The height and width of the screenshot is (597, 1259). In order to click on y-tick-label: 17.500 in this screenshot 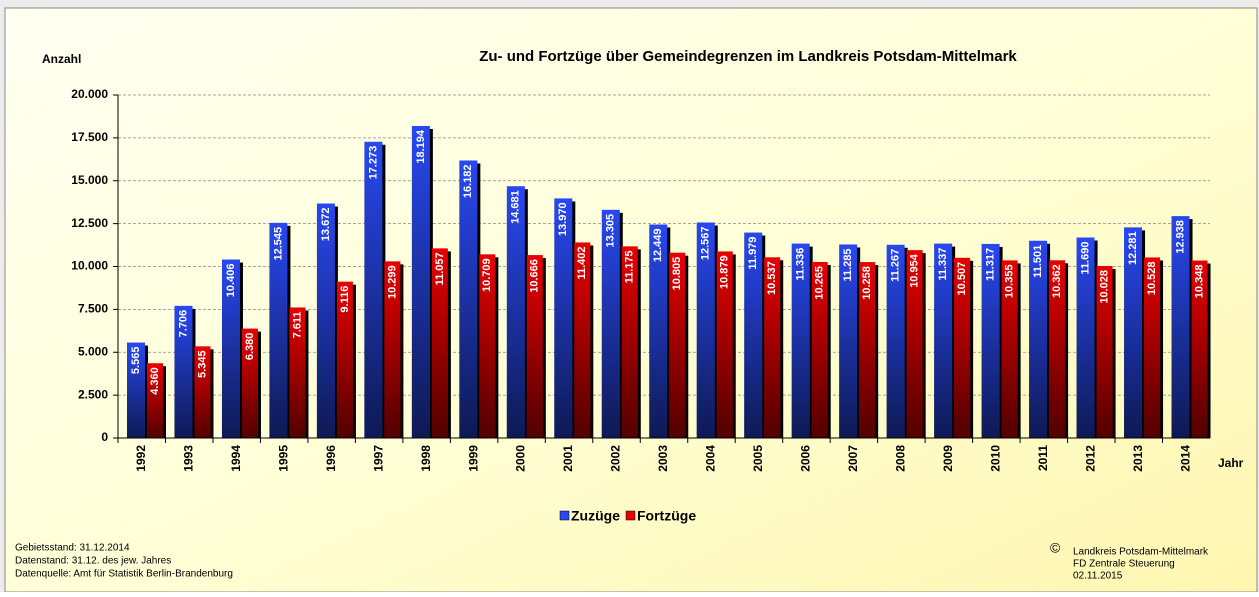, I will do `click(89, 137)`.